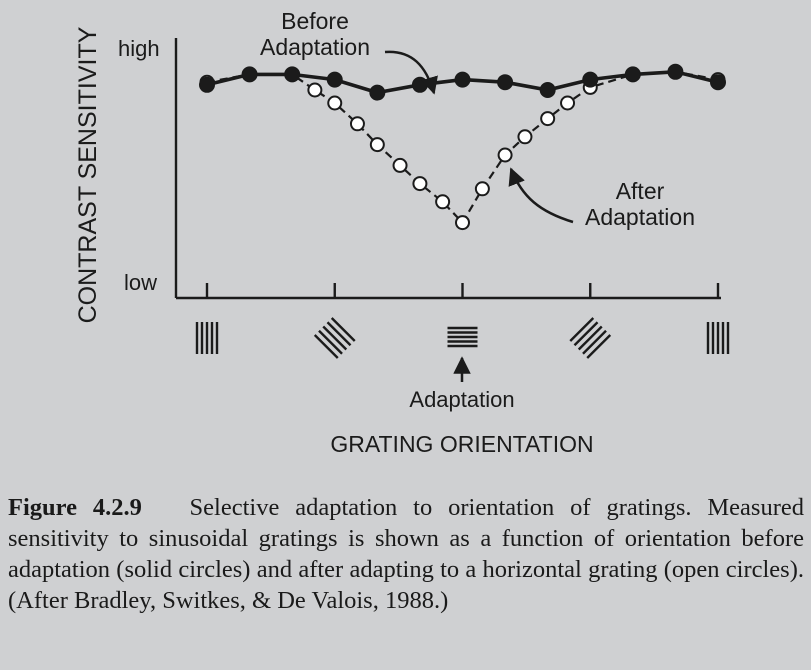 Image resolution: width=811 pixels, height=670 pixels. I want to click on caption-label: Figure 4.2.9, so click(75, 507).